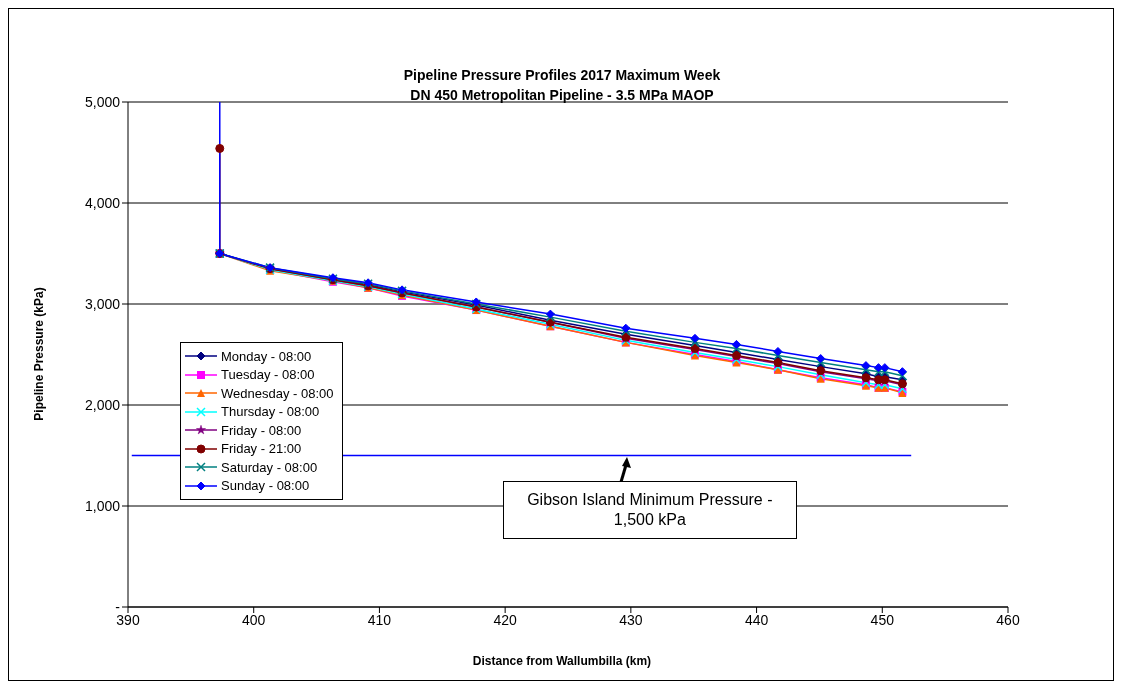  I want to click on x-tick-label: 430, so click(631, 619).